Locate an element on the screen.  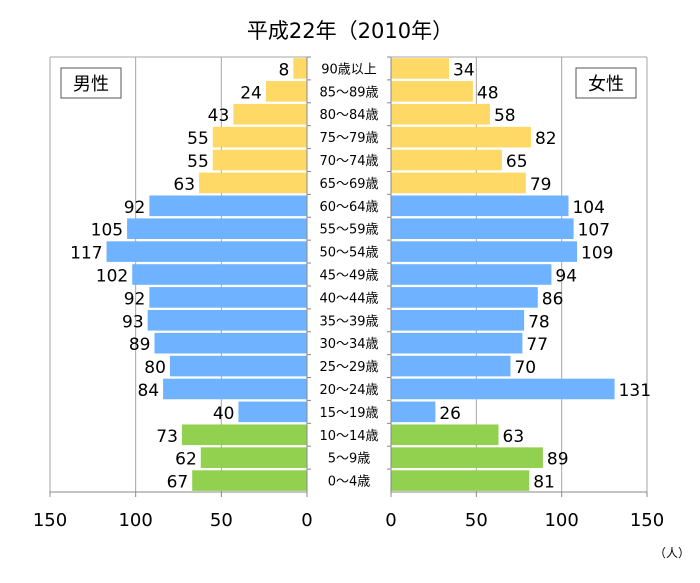
male-value-label: 102 is located at coordinates (112, 277).